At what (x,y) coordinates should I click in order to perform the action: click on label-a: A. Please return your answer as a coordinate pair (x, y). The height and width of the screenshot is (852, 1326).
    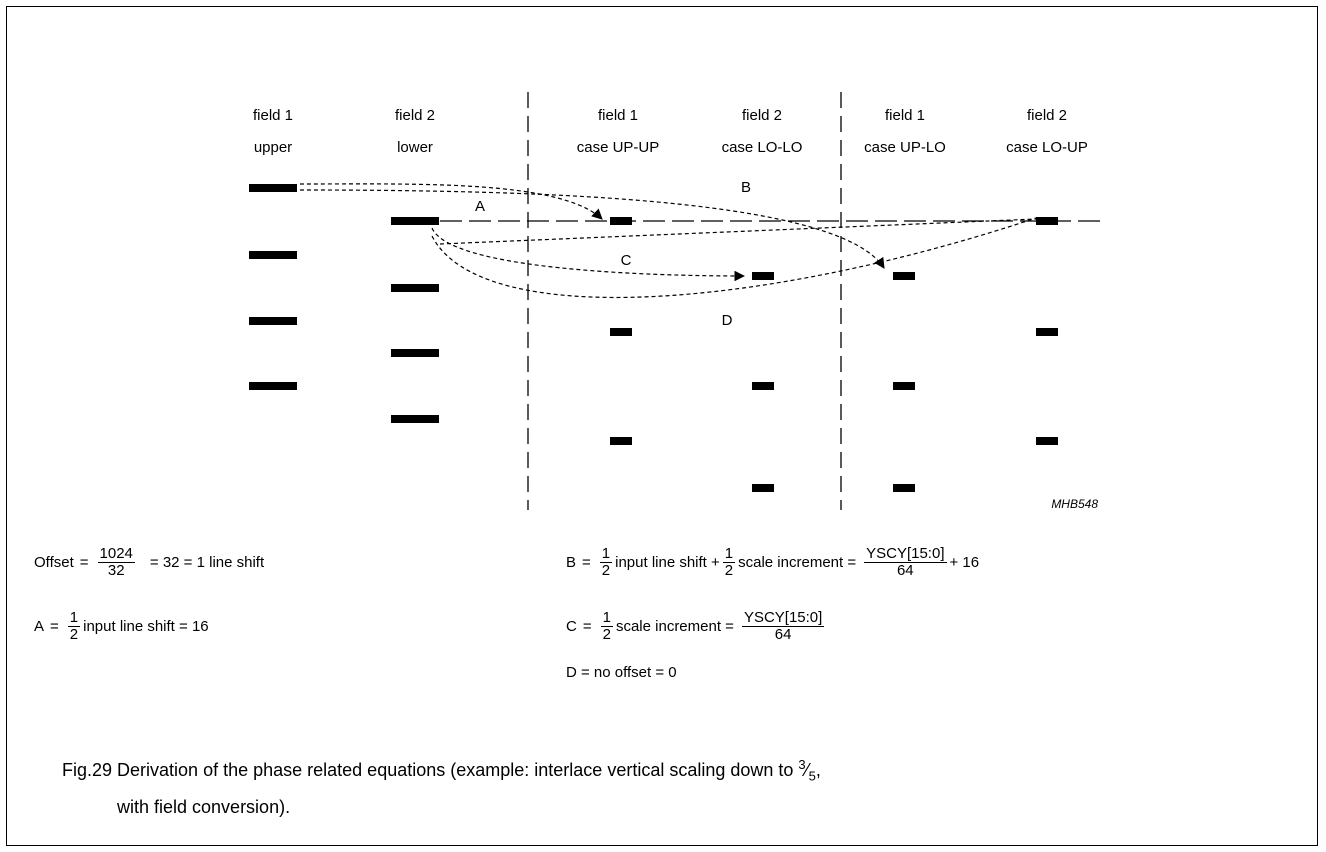
    Looking at the image, I should click on (480, 206).